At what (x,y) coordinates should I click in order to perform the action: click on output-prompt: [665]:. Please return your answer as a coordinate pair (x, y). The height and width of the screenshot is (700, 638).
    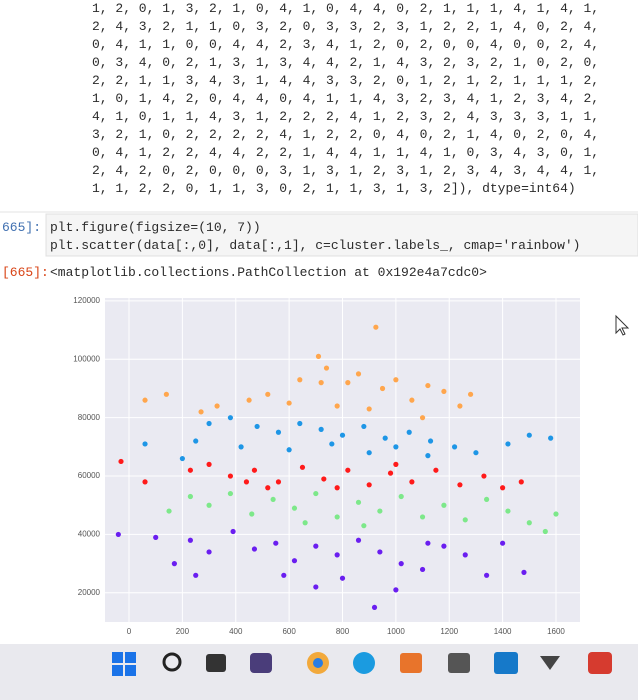
    Looking at the image, I should click on (25, 272).